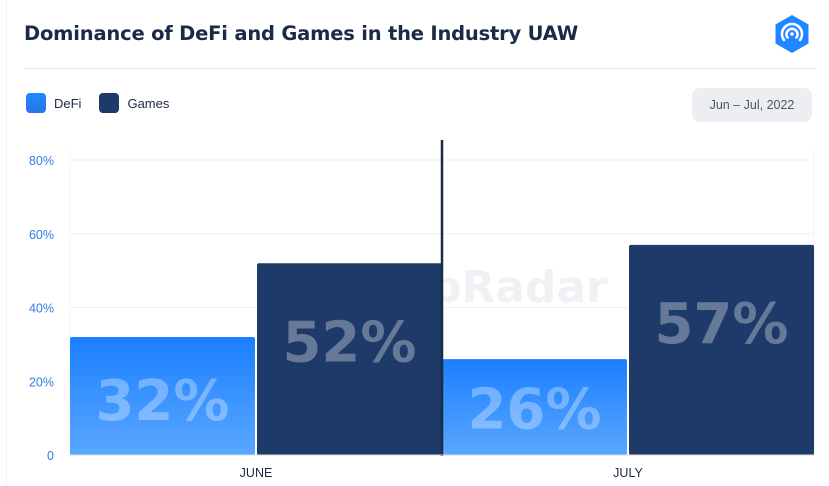 The height and width of the screenshot is (486, 829). Describe the element at coordinates (420, 68) in the screenshot. I see `header-divider` at that location.